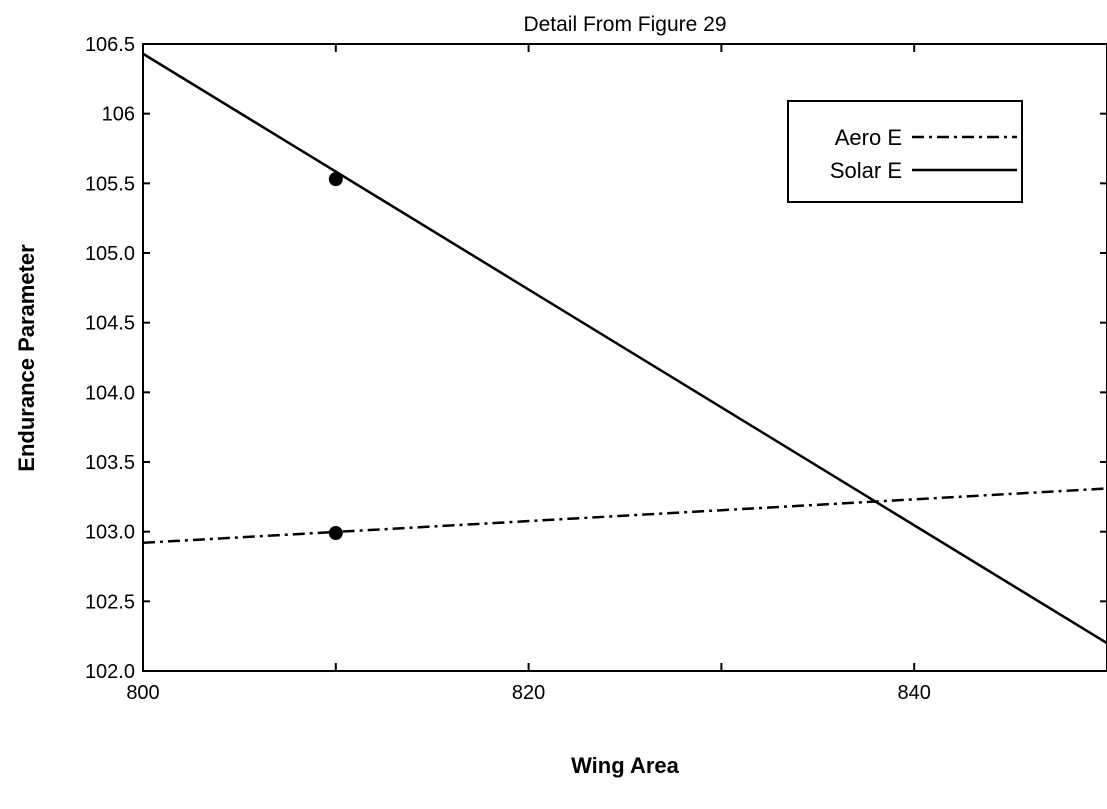 The height and width of the screenshot is (809, 1107). What do you see at coordinates (110, 533) in the screenshot?
I see `y-tick-label: 103.0` at bounding box center [110, 533].